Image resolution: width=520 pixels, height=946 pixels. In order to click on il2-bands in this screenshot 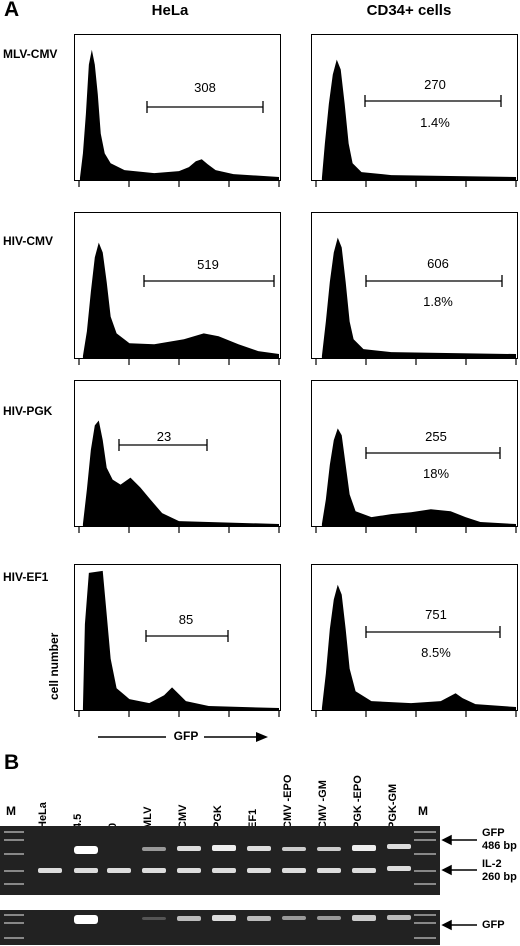, I will do `click(224, 869)`.